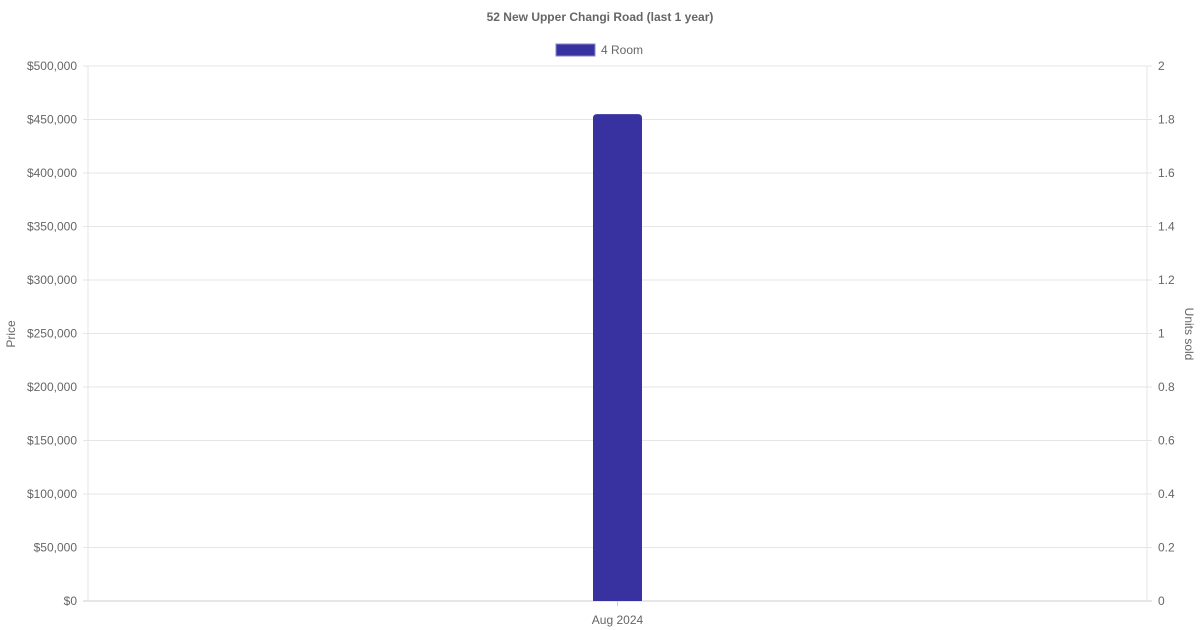 This screenshot has height=630, width=1200. What do you see at coordinates (52, 173) in the screenshot?
I see `y-tick-label: $400,000` at bounding box center [52, 173].